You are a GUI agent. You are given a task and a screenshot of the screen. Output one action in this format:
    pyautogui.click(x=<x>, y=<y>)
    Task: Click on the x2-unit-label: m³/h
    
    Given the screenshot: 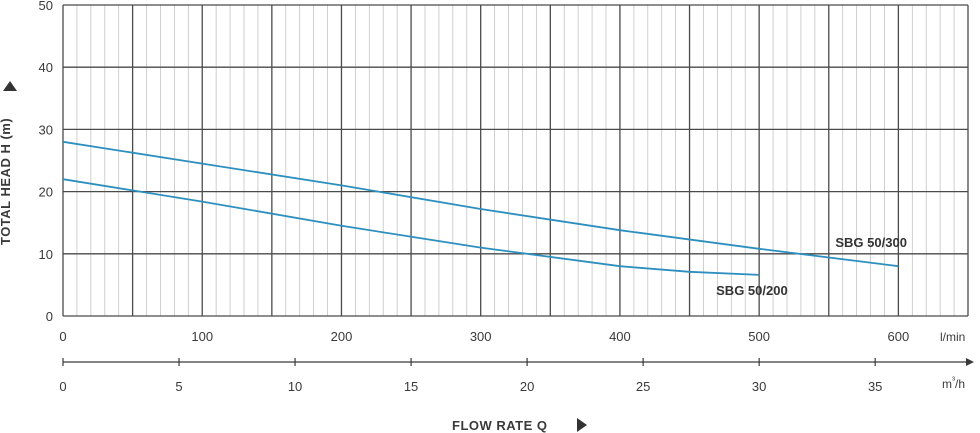 What is the action you would take?
    pyautogui.click(x=953, y=383)
    